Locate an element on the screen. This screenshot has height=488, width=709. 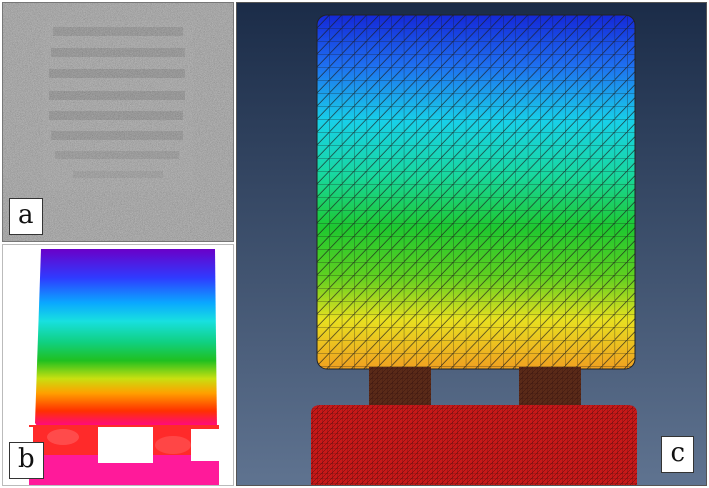
mesh-base is located at coordinates (474, 445).